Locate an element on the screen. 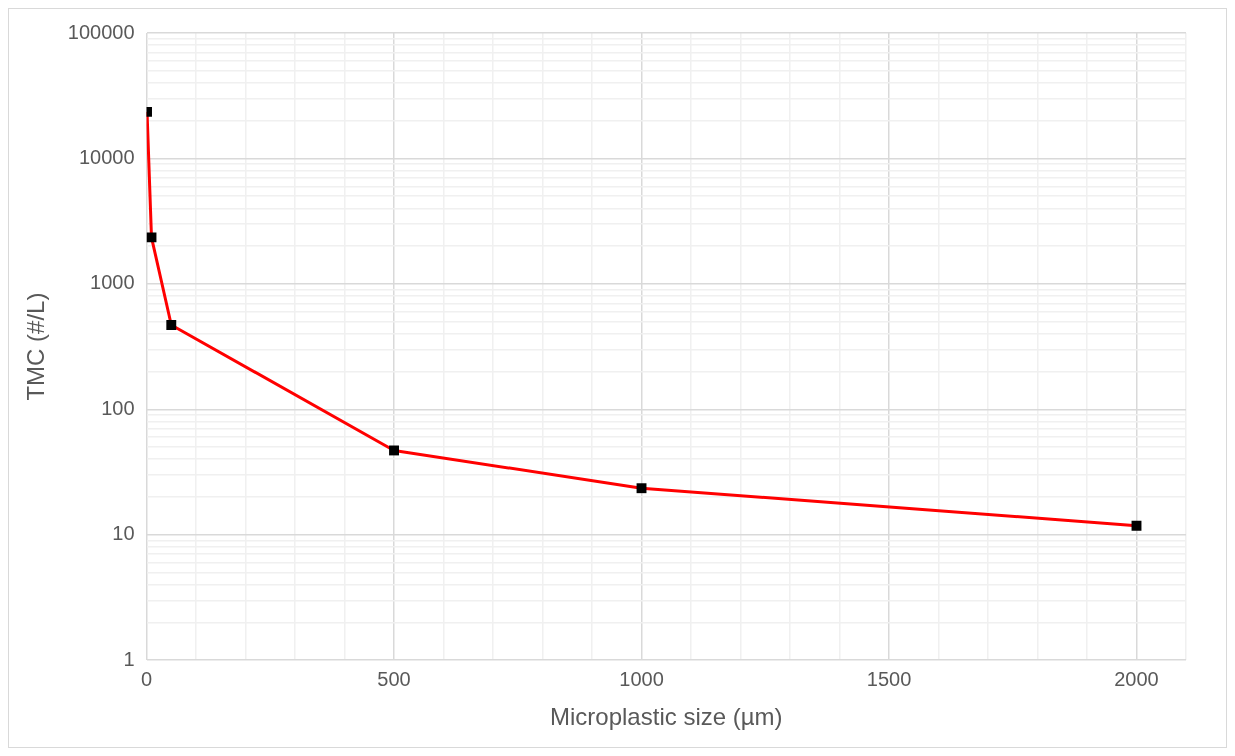  y-tick-label: 10000 is located at coordinates (106, 156).